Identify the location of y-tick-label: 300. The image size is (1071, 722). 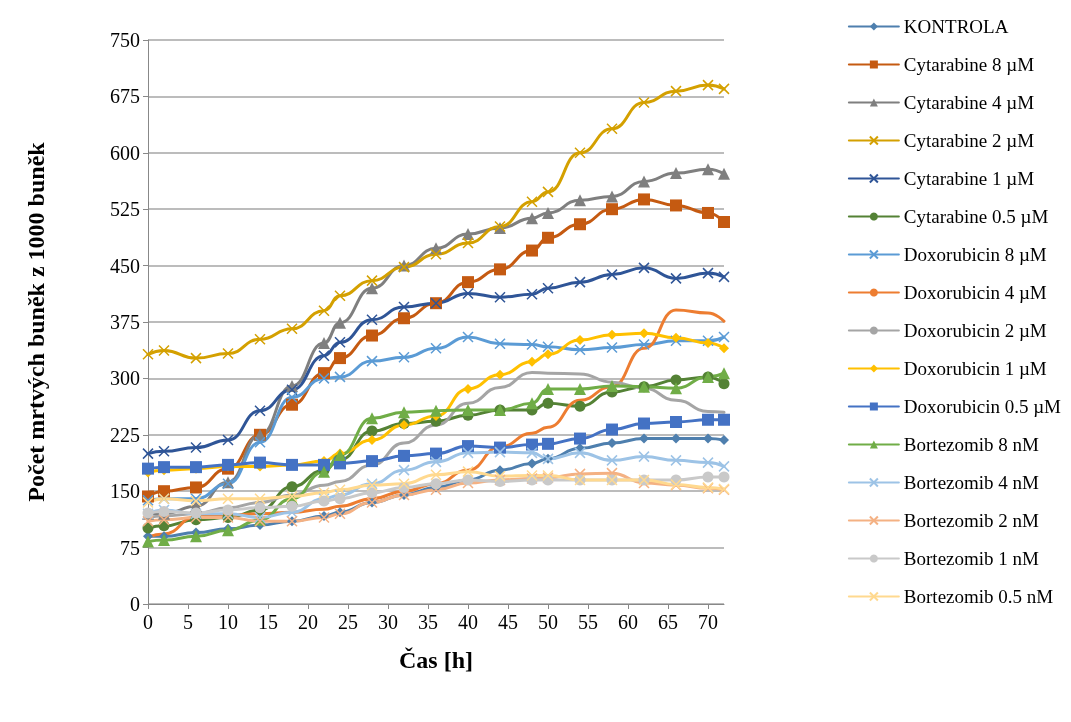
(125, 378).